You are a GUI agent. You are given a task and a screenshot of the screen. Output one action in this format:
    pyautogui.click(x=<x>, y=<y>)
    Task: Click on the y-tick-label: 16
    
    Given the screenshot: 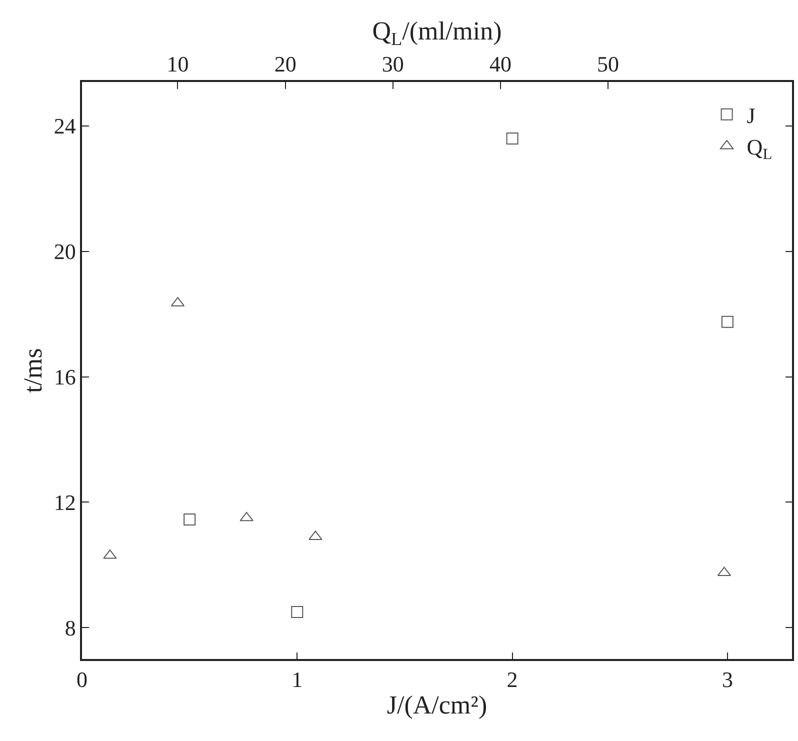 What is the action you would take?
    pyautogui.click(x=65, y=377)
    